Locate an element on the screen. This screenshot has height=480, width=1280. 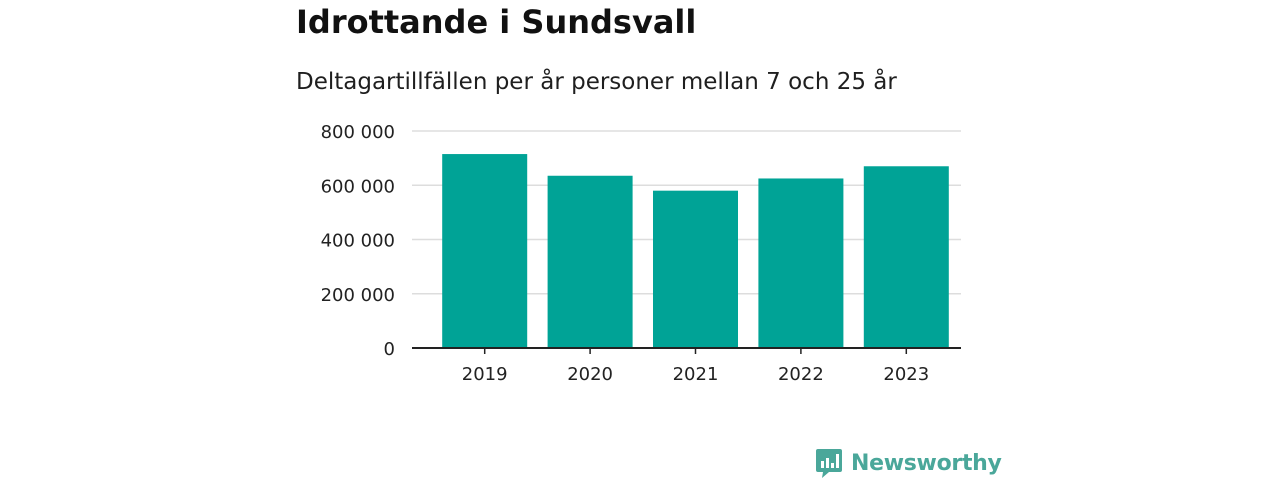
x-tick-label: 2022 is located at coordinates (801, 374).